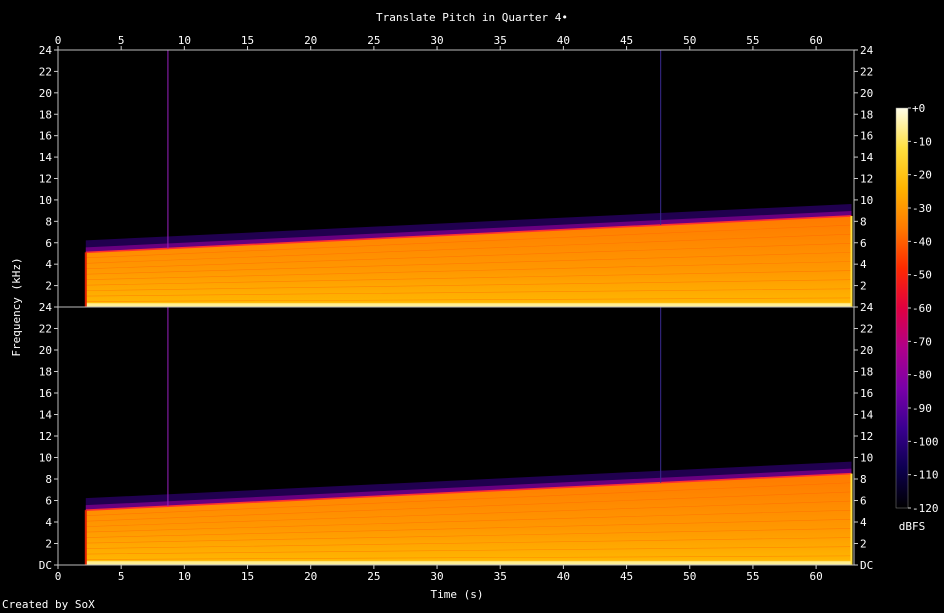 The width and height of the screenshot is (944, 613). What do you see at coordinates (922, 241) in the screenshot?
I see `colorbar-tick-label: -40` at bounding box center [922, 241].